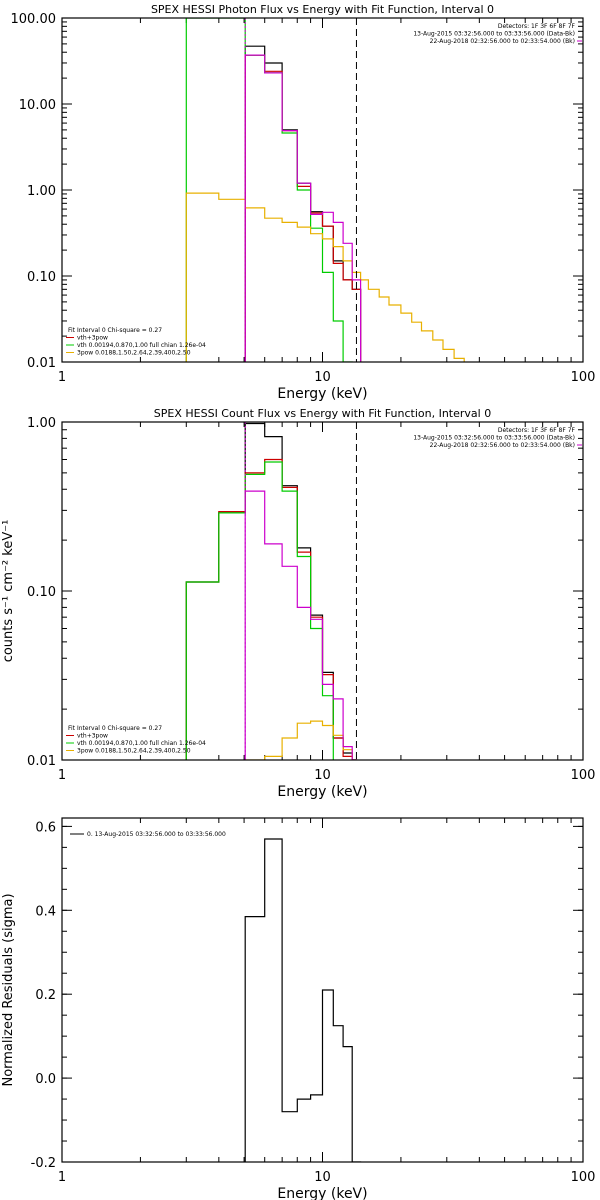  I want to click on y-tick-label: 100.00, so click(34, 19).